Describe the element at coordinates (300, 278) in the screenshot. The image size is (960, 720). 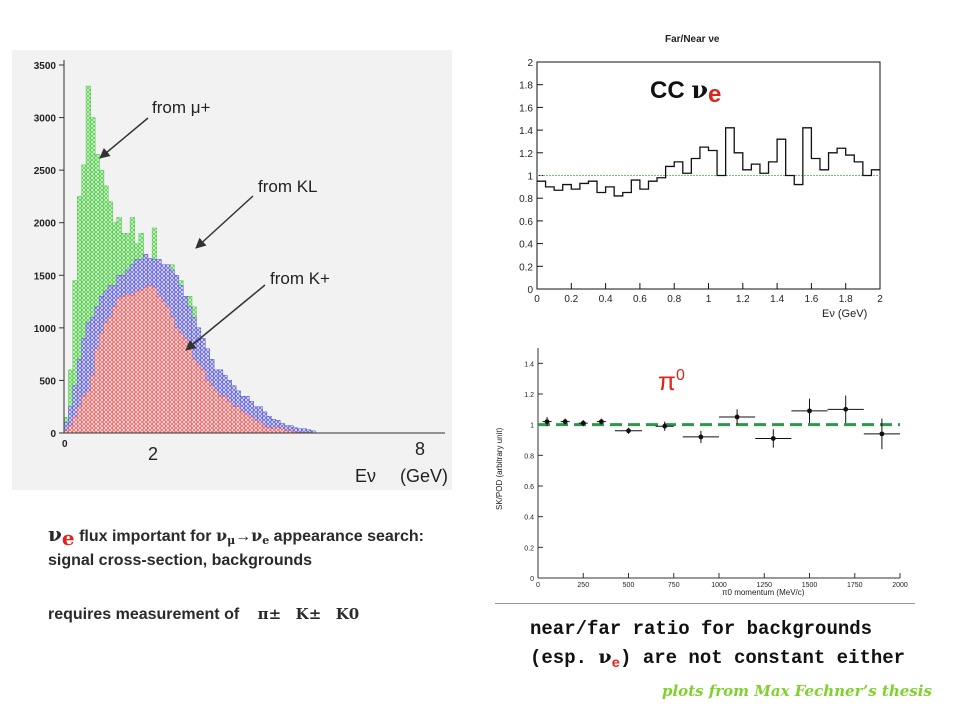
I see `label-from-kplus: from K+` at that location.